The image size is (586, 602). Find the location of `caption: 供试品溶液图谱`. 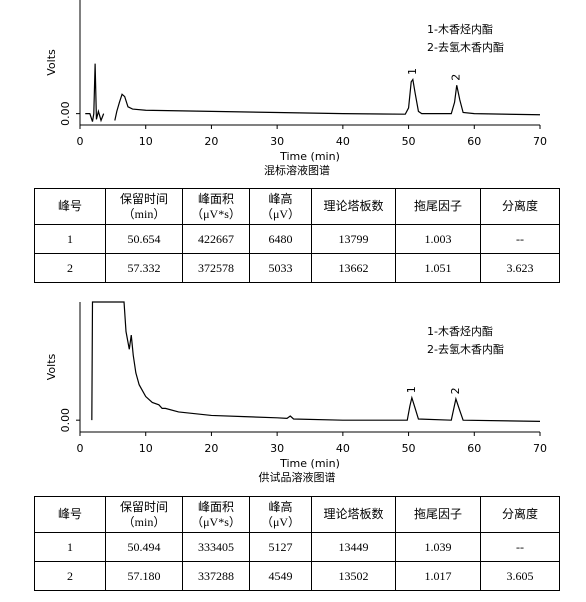

caption: 供试品溶液图谱 is located at coordinates (297, 477).